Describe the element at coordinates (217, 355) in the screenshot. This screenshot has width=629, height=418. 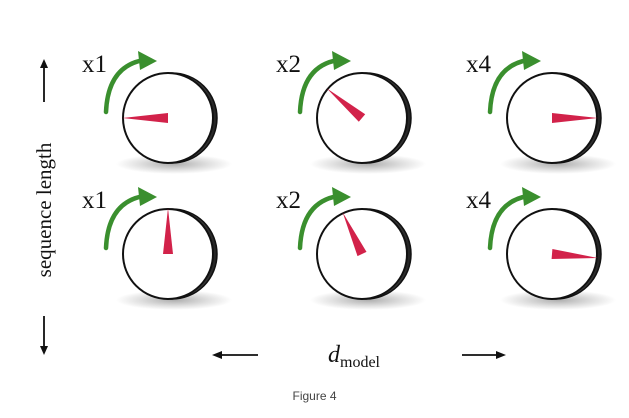
I see `x-axis-arrowhead-left` at that location.